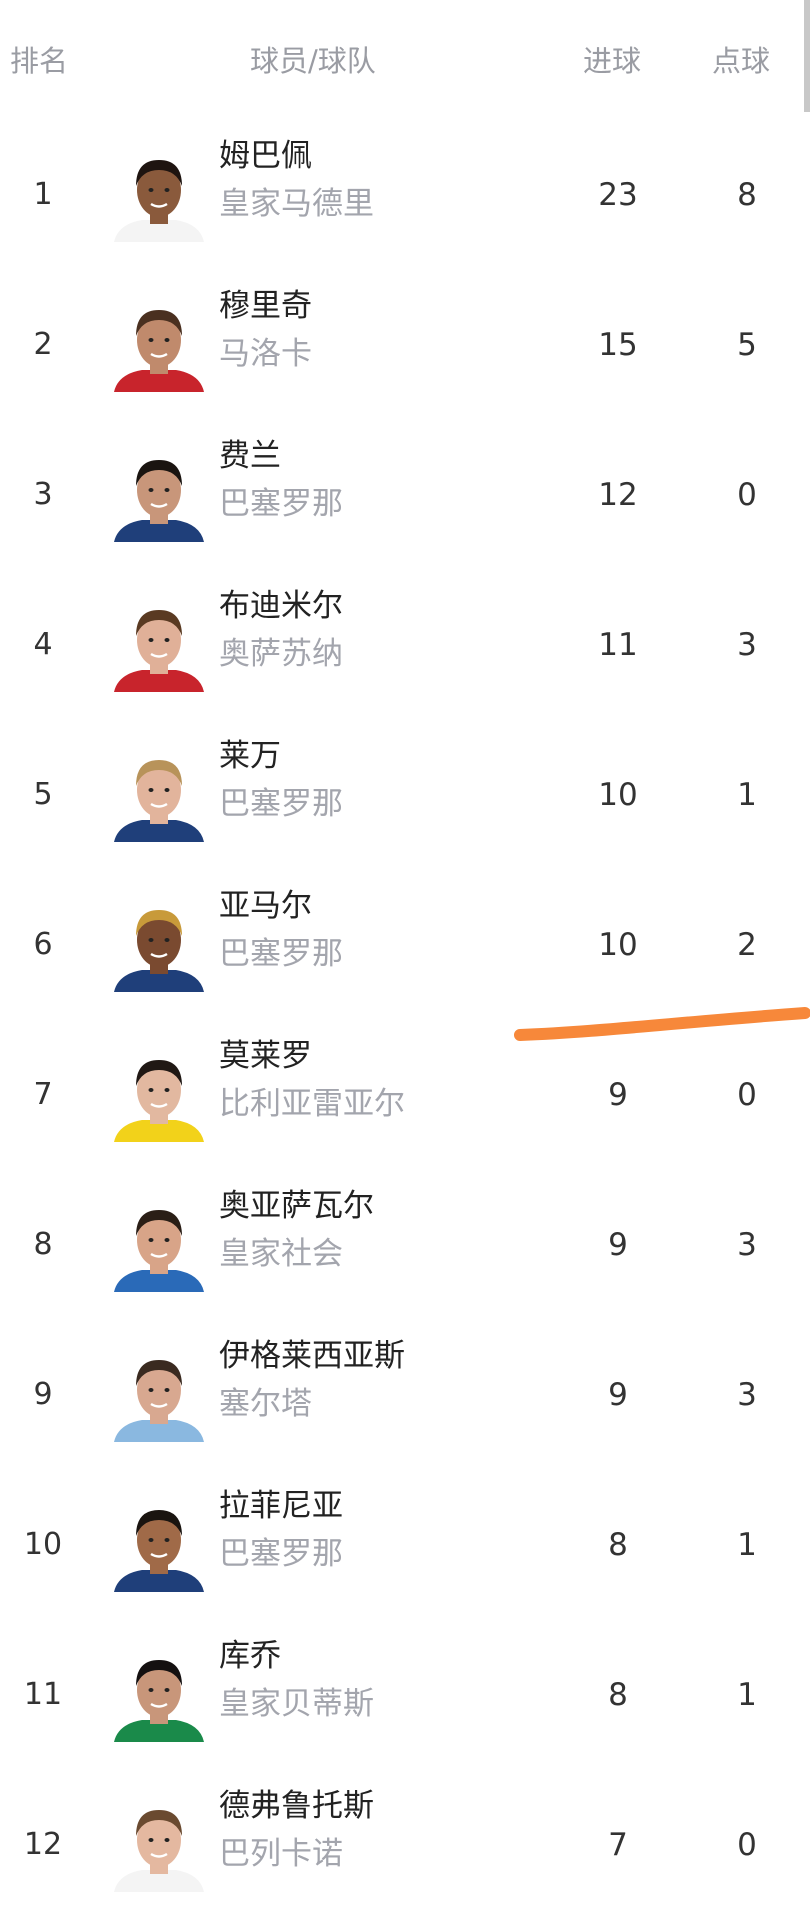 This screenshot has width=810, height=1920. What do you see at coordinates (43, 1244) in the screenshot?
I see `rank: 8` at bounding box center [43, 1244].